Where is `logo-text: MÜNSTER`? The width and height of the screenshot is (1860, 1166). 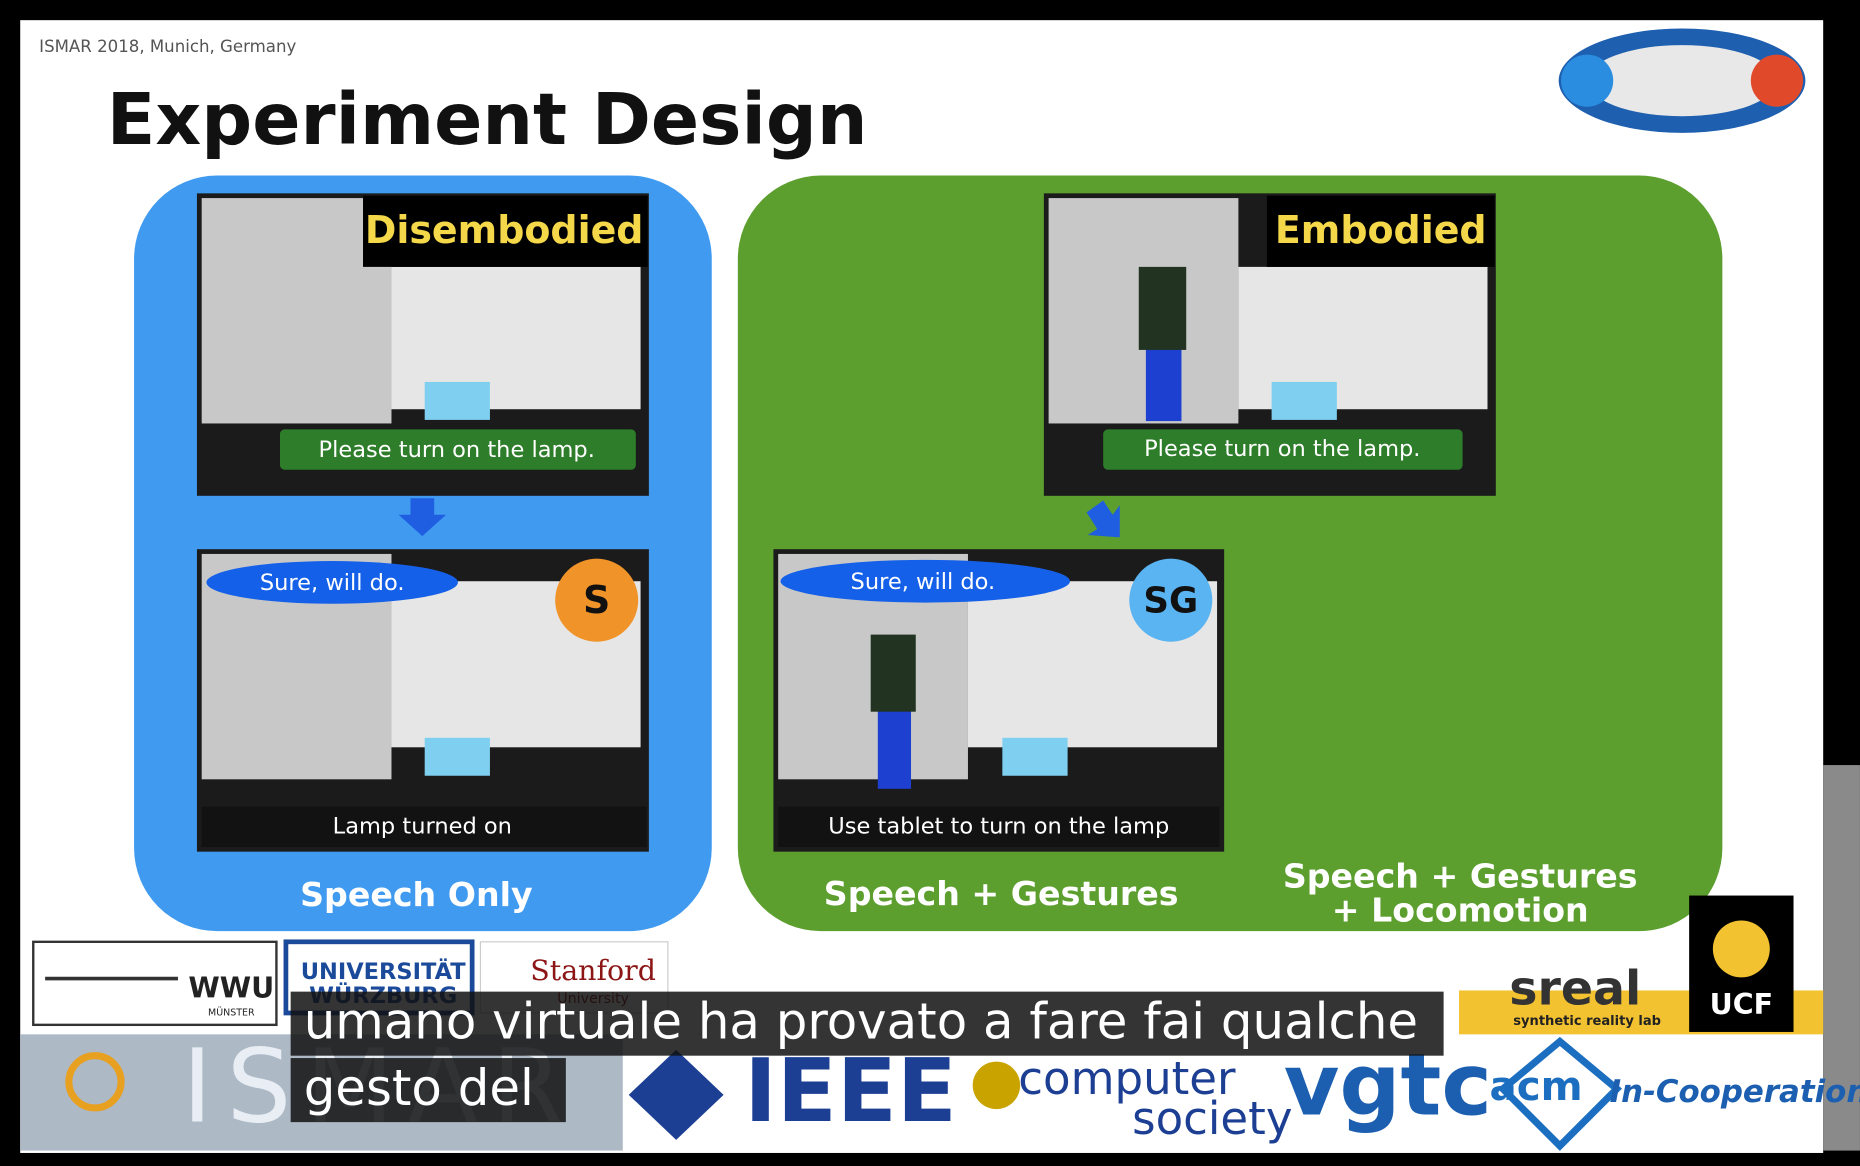 logo-text: MÜNSTER is located at coordinates (231, 1012).